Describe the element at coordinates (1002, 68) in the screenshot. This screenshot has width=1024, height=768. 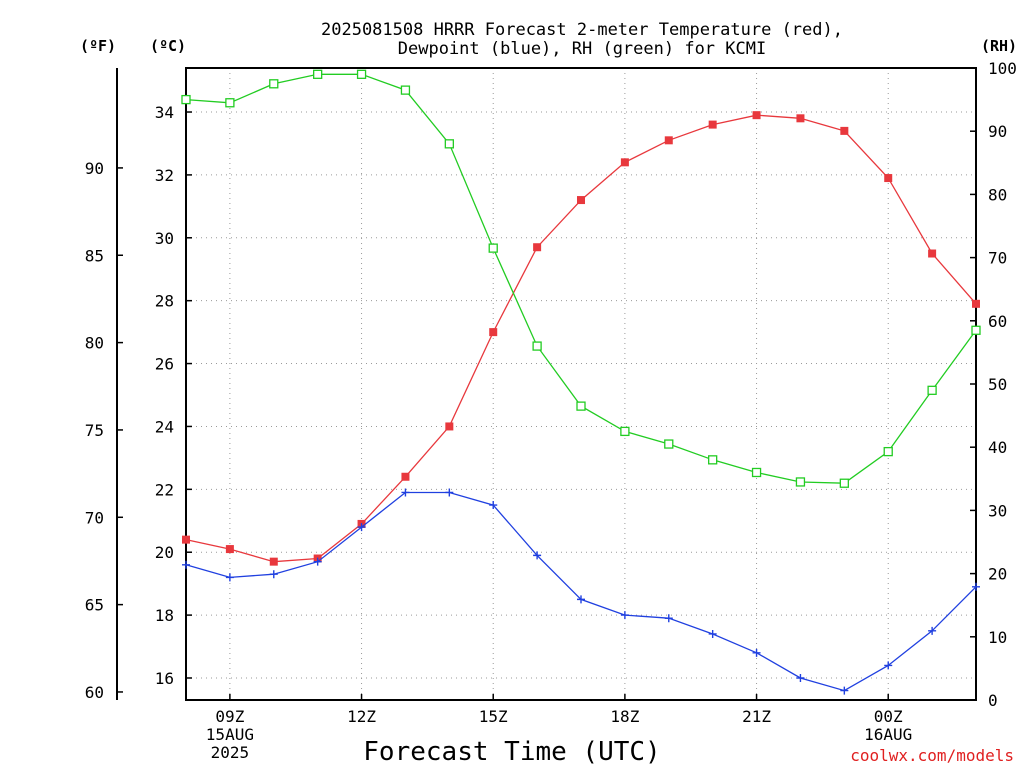
I see `rh-tick-label: 100` at that location.